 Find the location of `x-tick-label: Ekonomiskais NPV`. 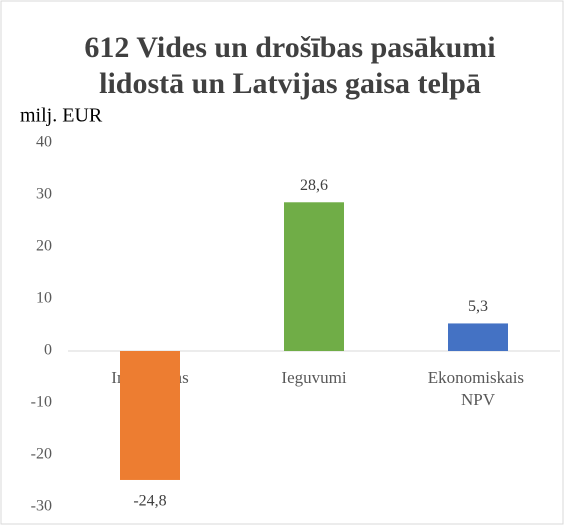

x-tick-label: Ekonomiskais NPV is located at coordinates (478, 388).